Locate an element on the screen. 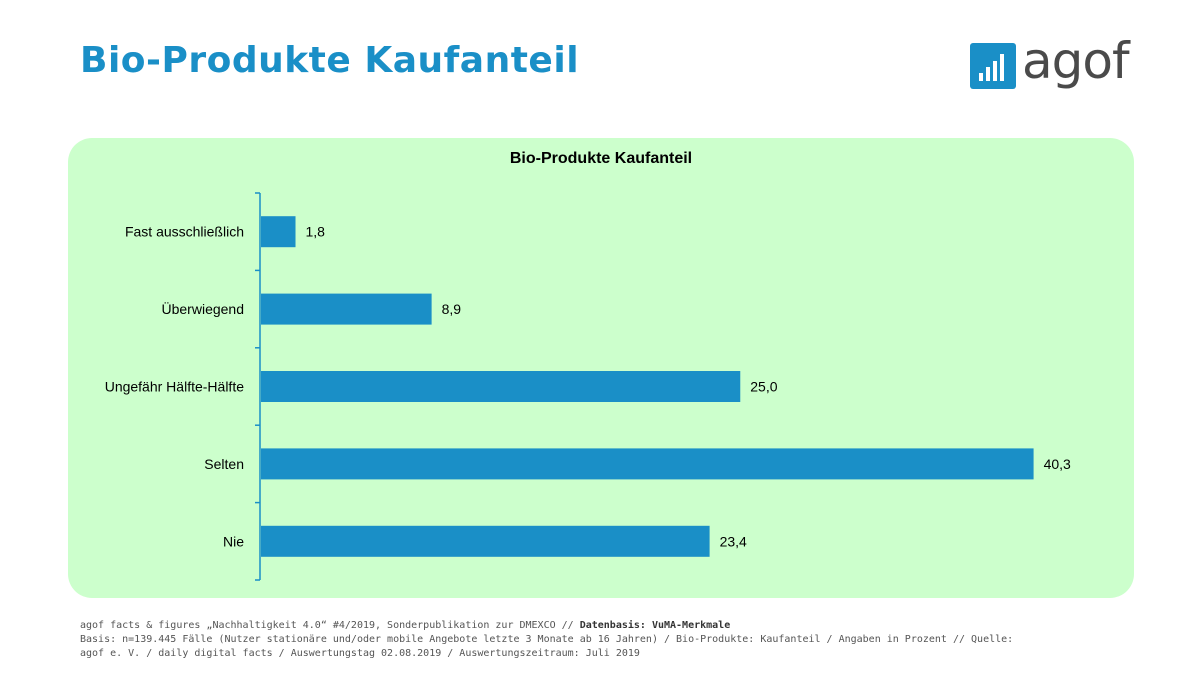  data-label: 25,0 is located at coordinates (763, 387).